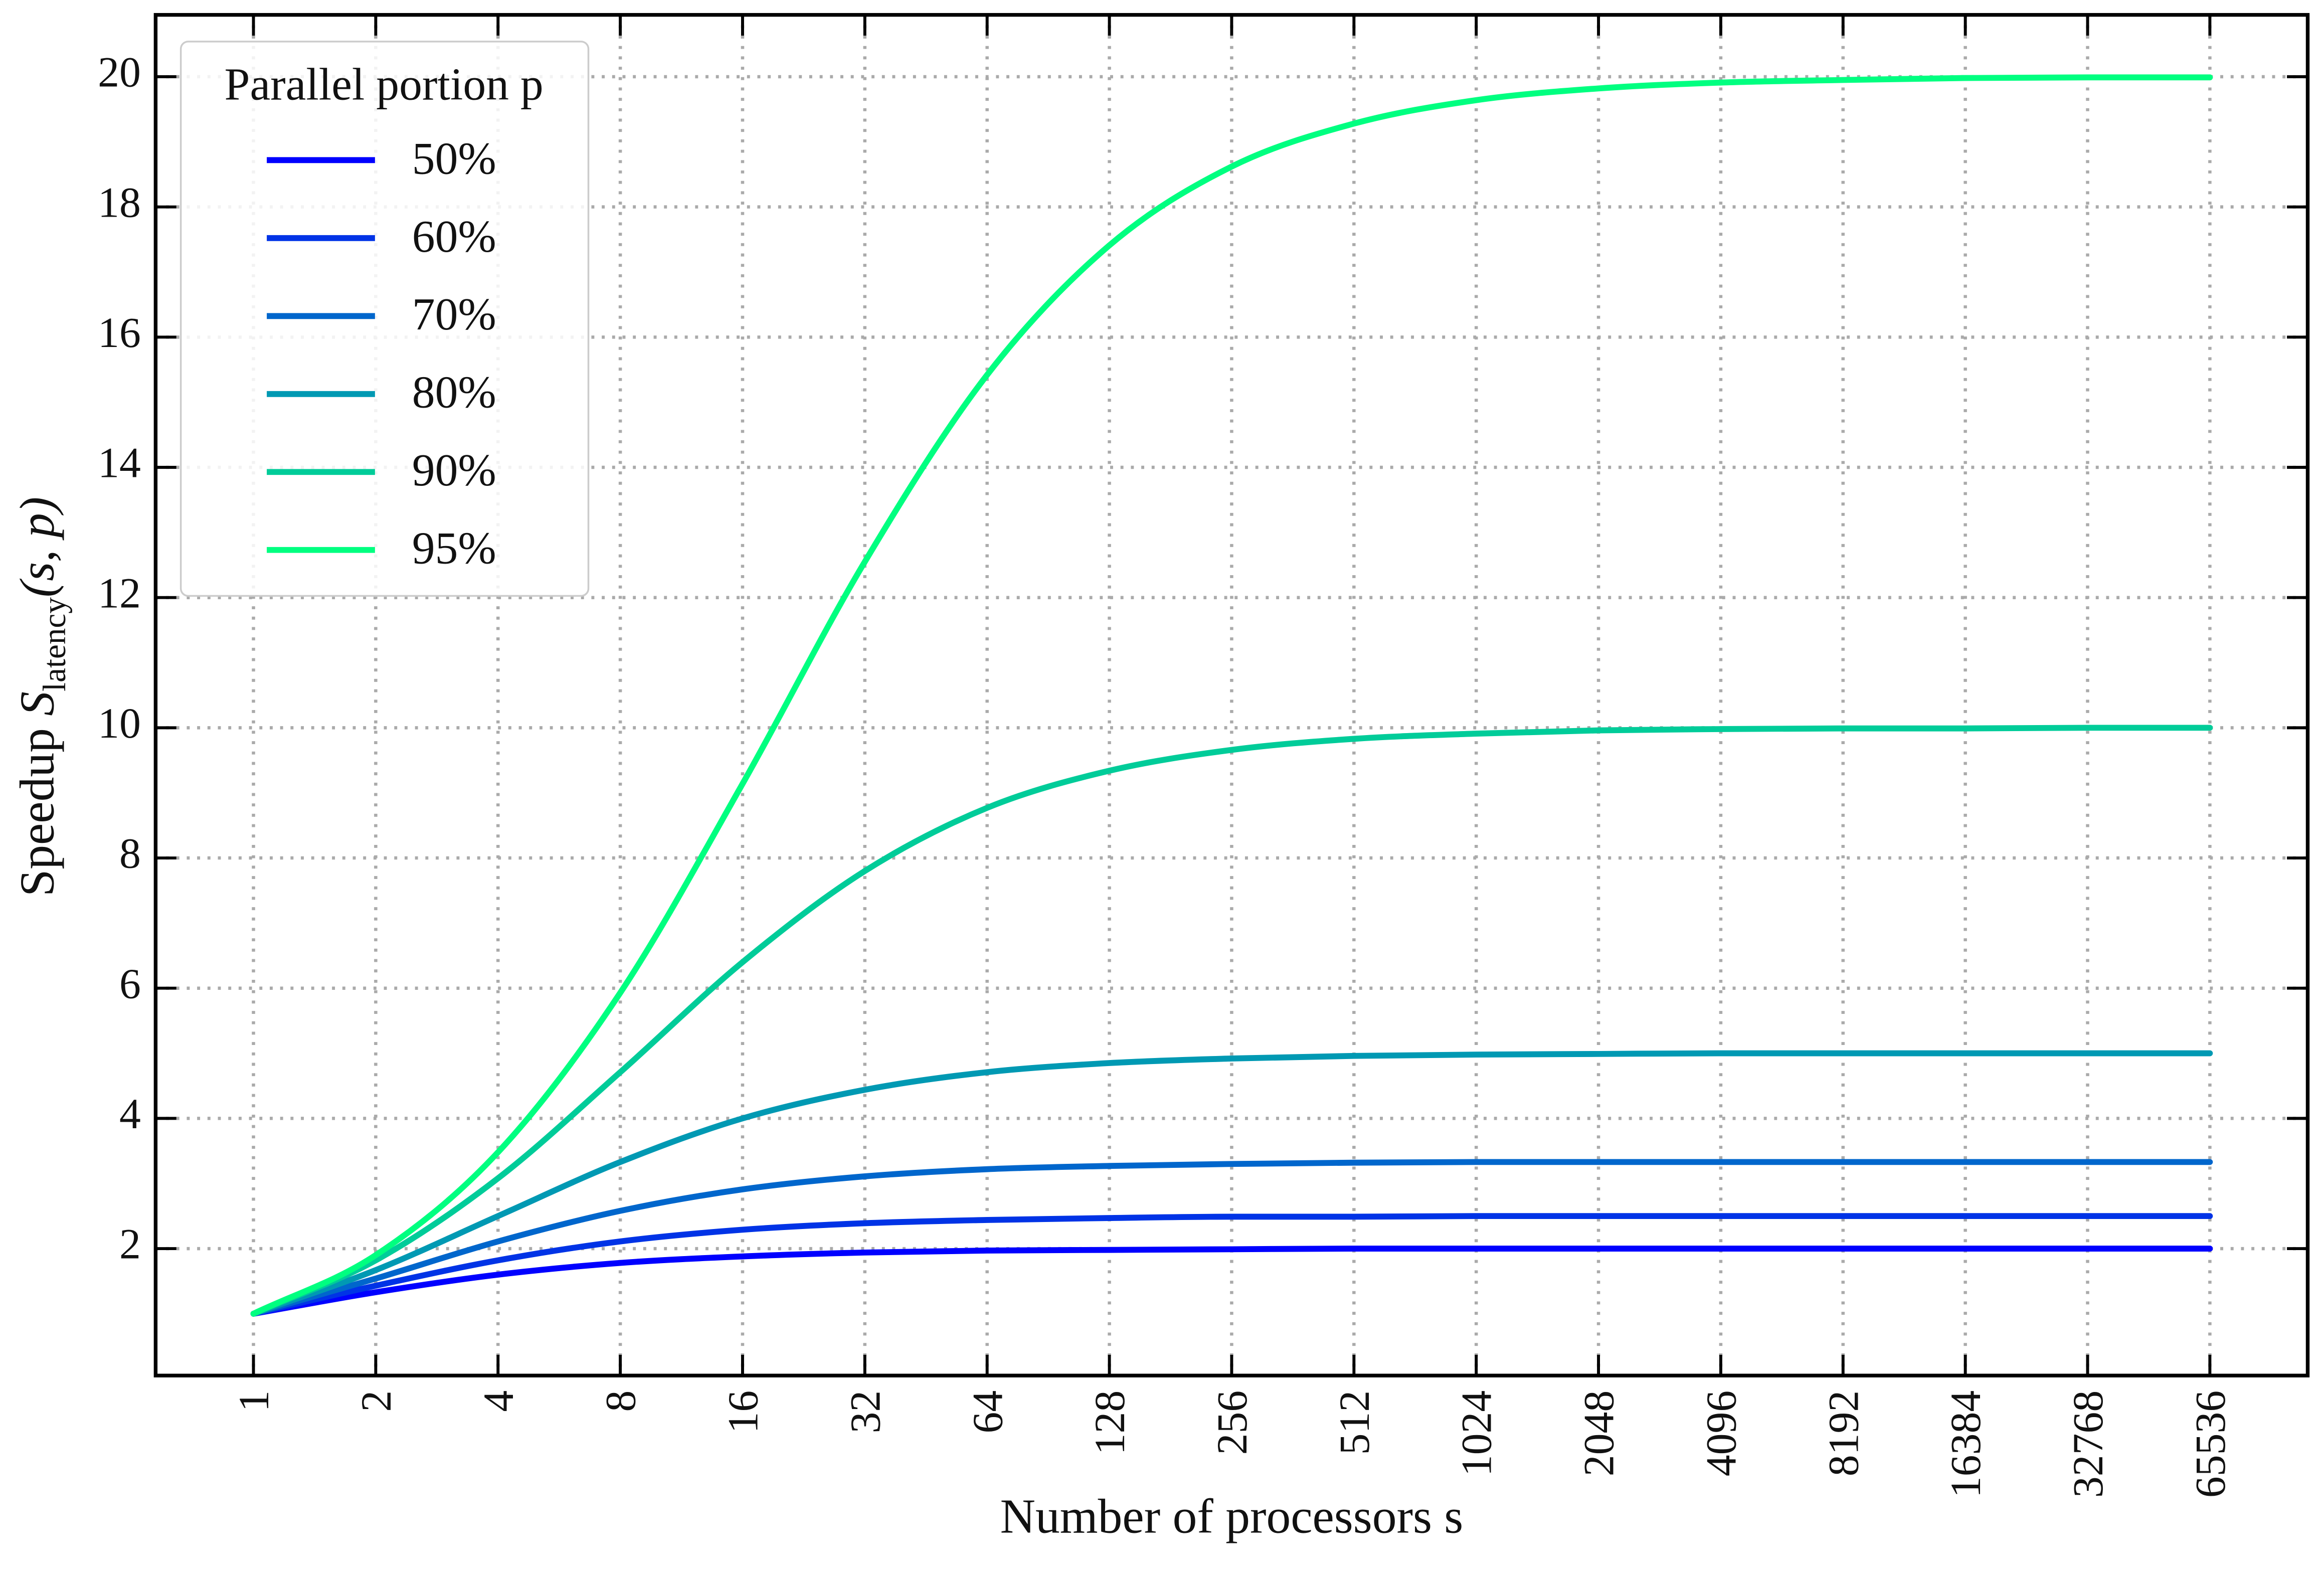  I want to click on legend-label: 80%, so click(454, 392).